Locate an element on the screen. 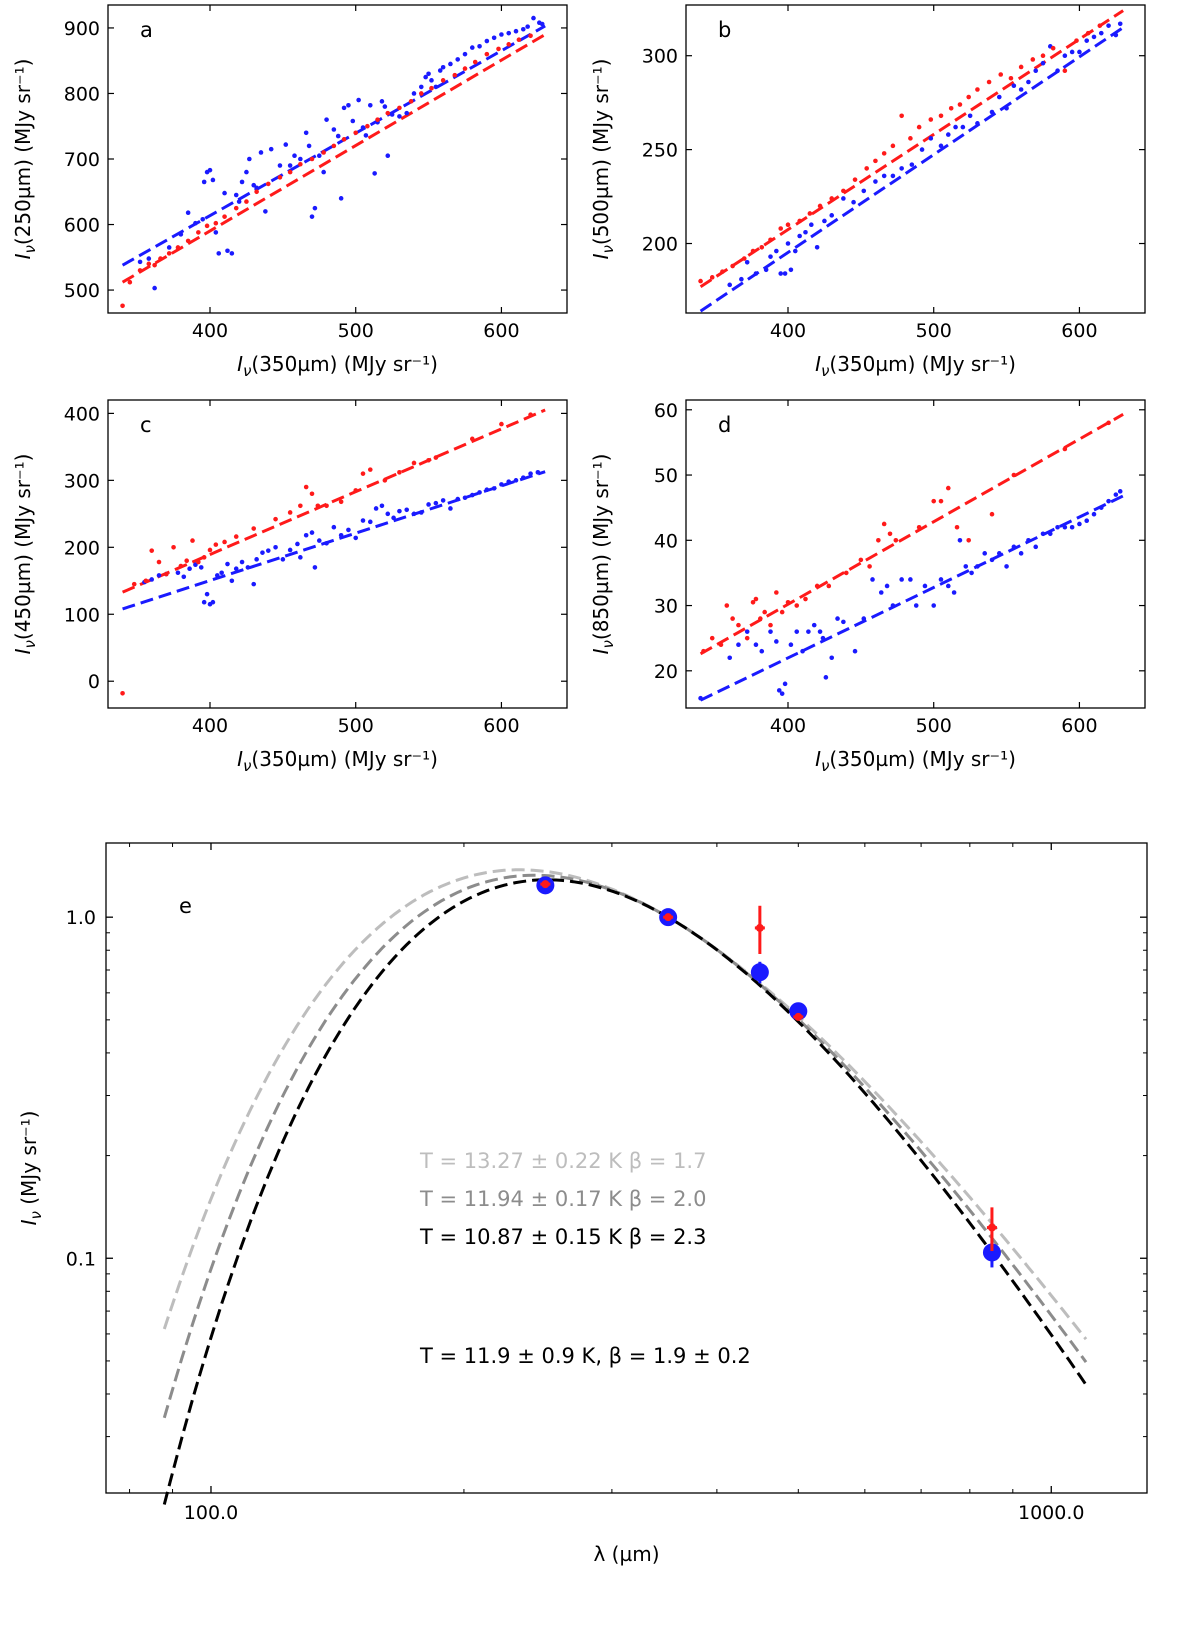 The height and width of the screenshot is (1627, 1200). y-tick-label: 0 is located at coordinates (94, 682).